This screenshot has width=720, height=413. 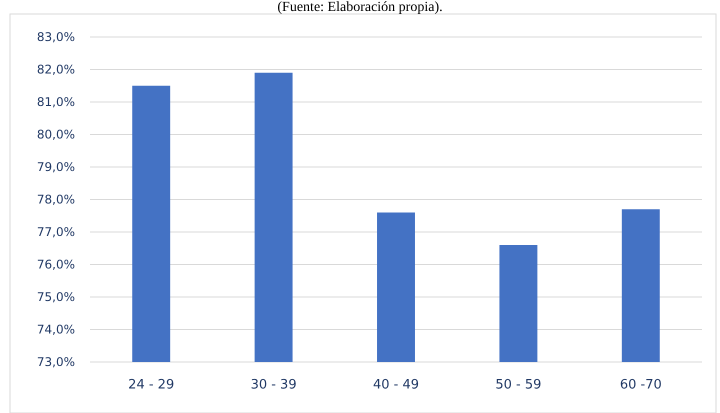 What do you see at coordinates (55, 329) in the screenshot?
I see `y-tick-label: 74,0%` at bounding box center [55, 329].